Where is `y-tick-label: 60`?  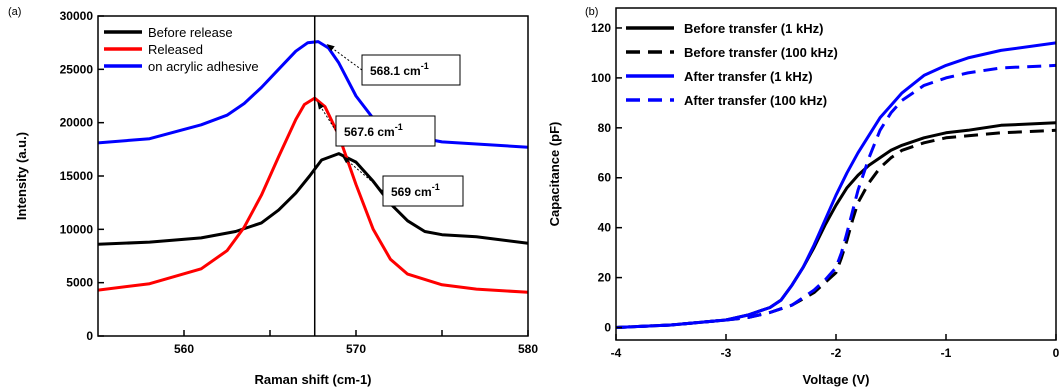 y-tick-label: 60 is located at coordinates (605, 178).